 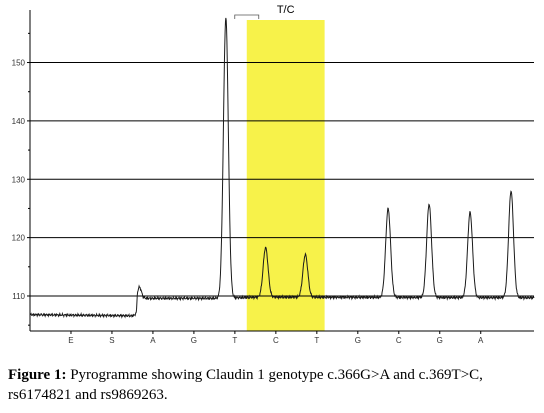 What do you see at coordinates (286, 10) in the screenshot?
I see `highlight-label: T/C` at bounding box center [286, 10].